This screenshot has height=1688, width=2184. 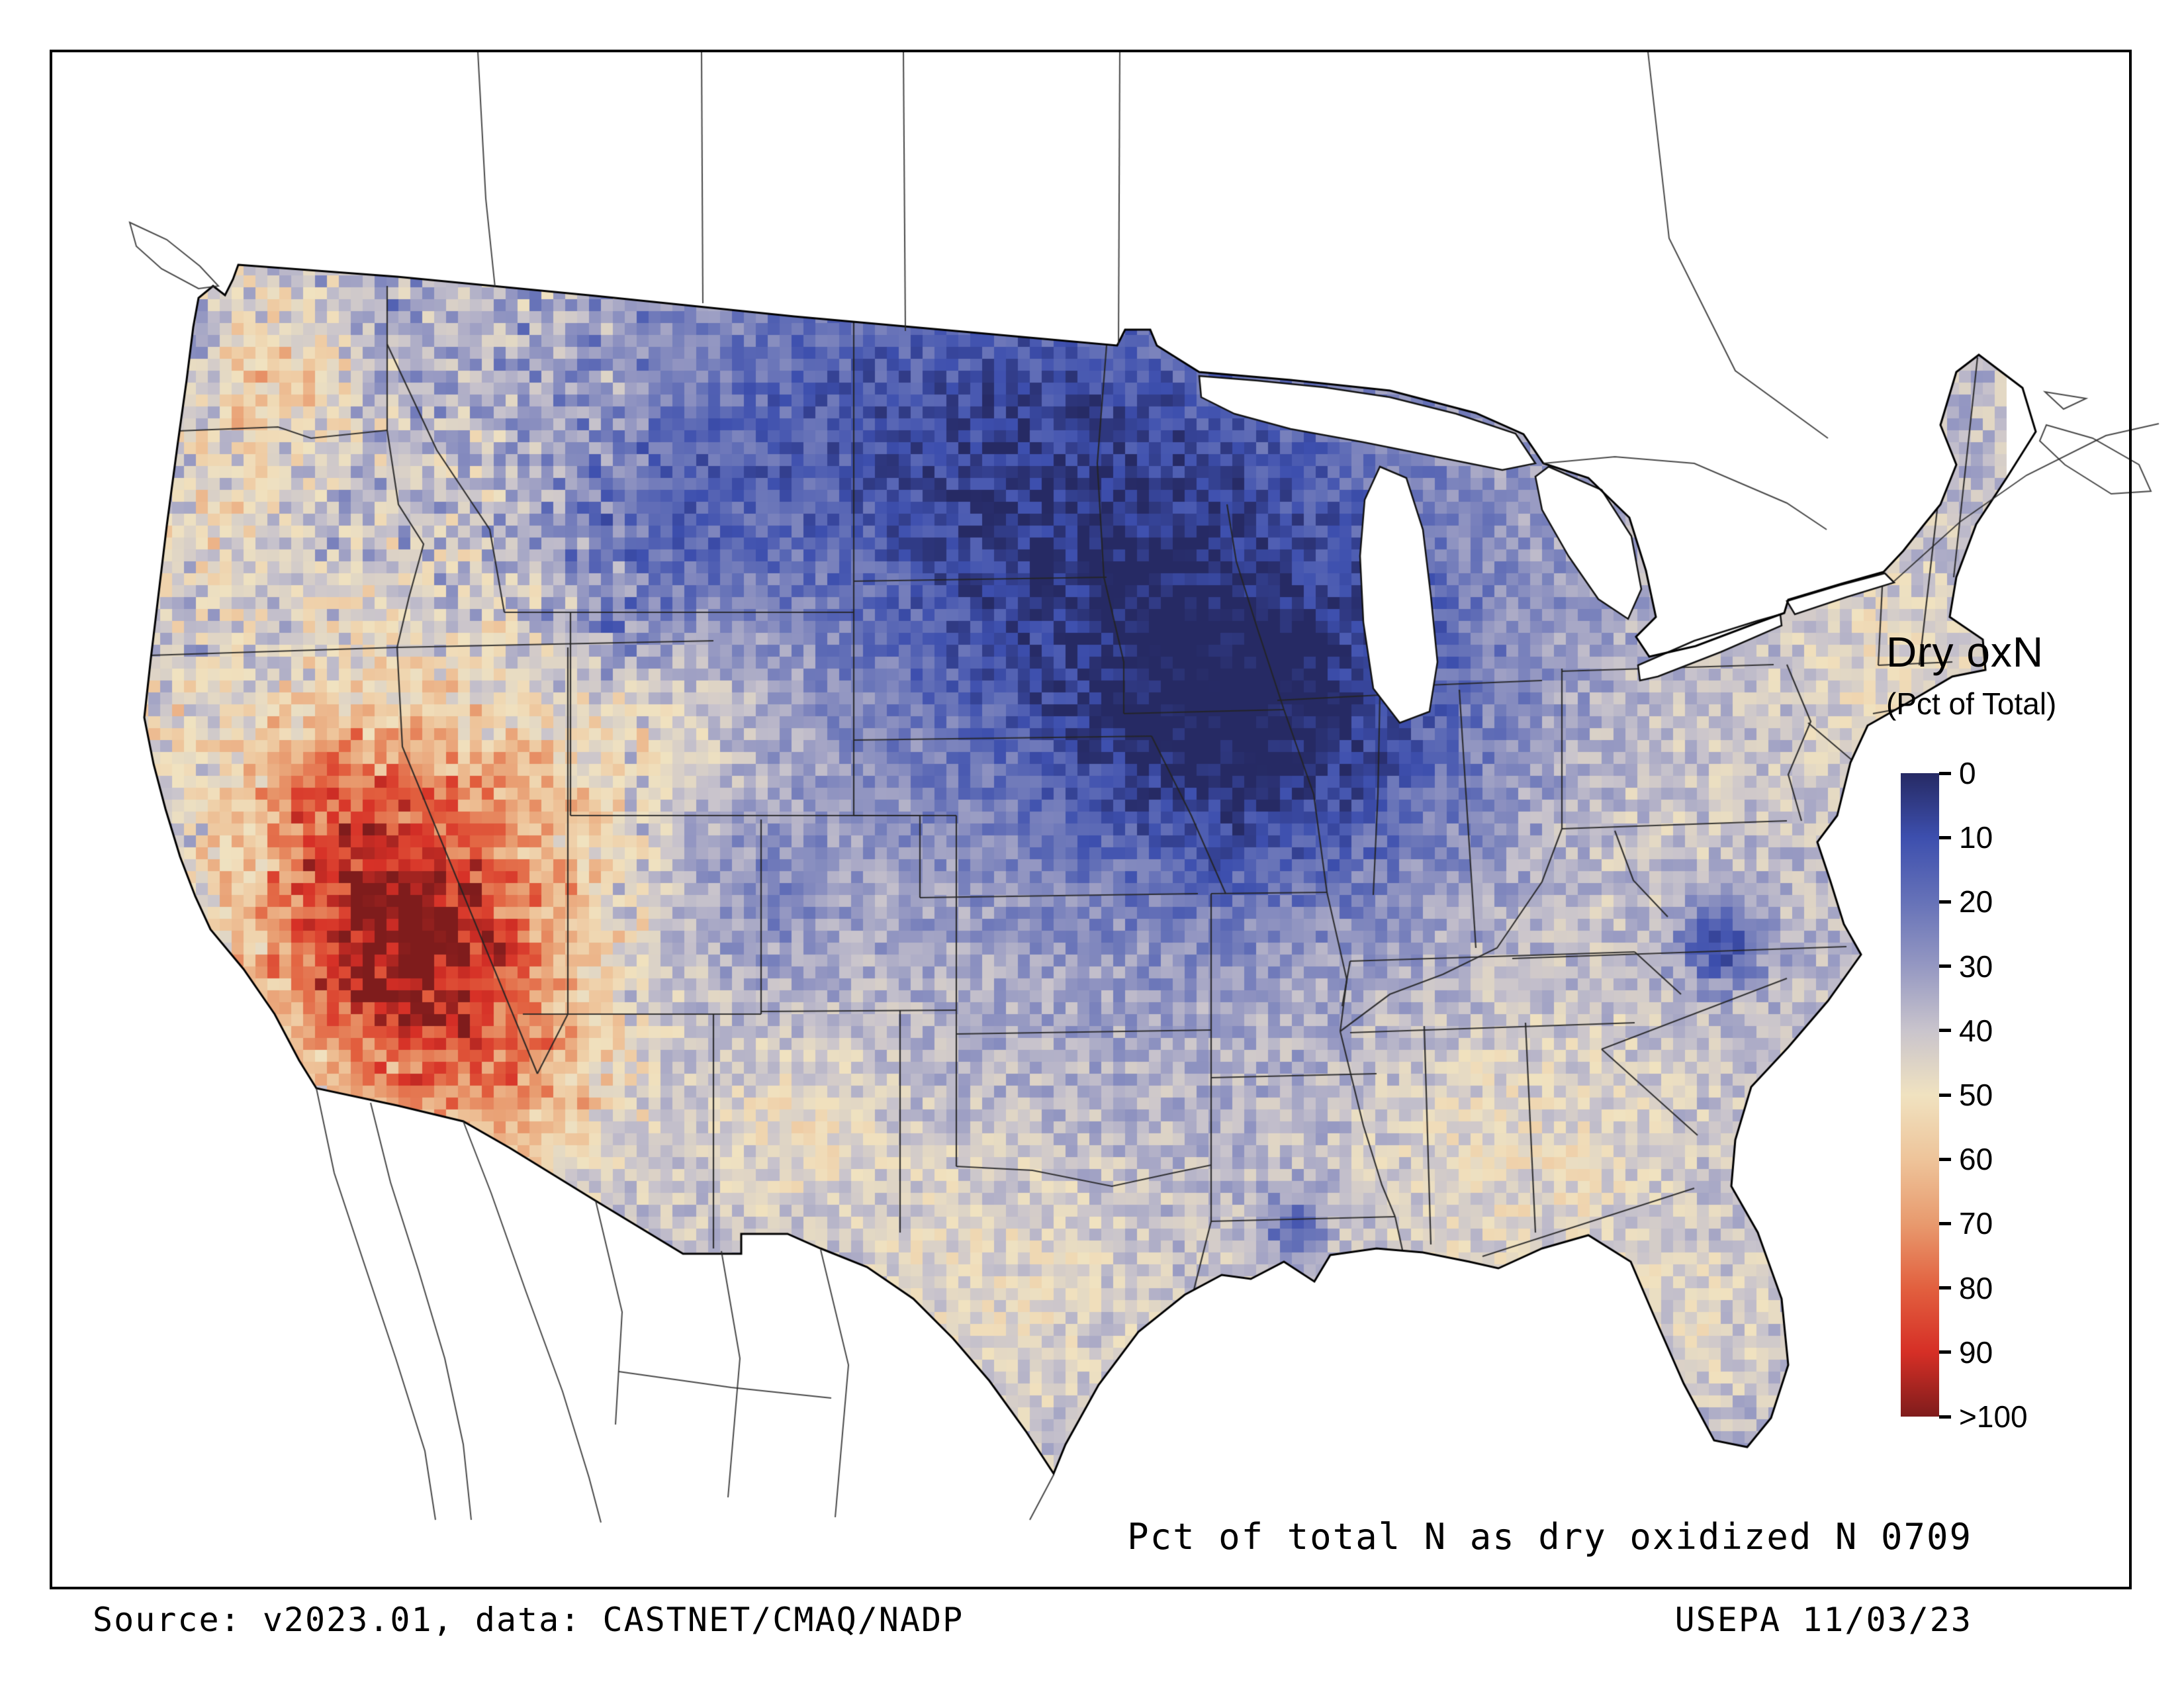 What do you see at coordinates (1968, 773) in the screenshot?
I see `colorbar-tick-label: 0` at bounding box center [1968, 773].